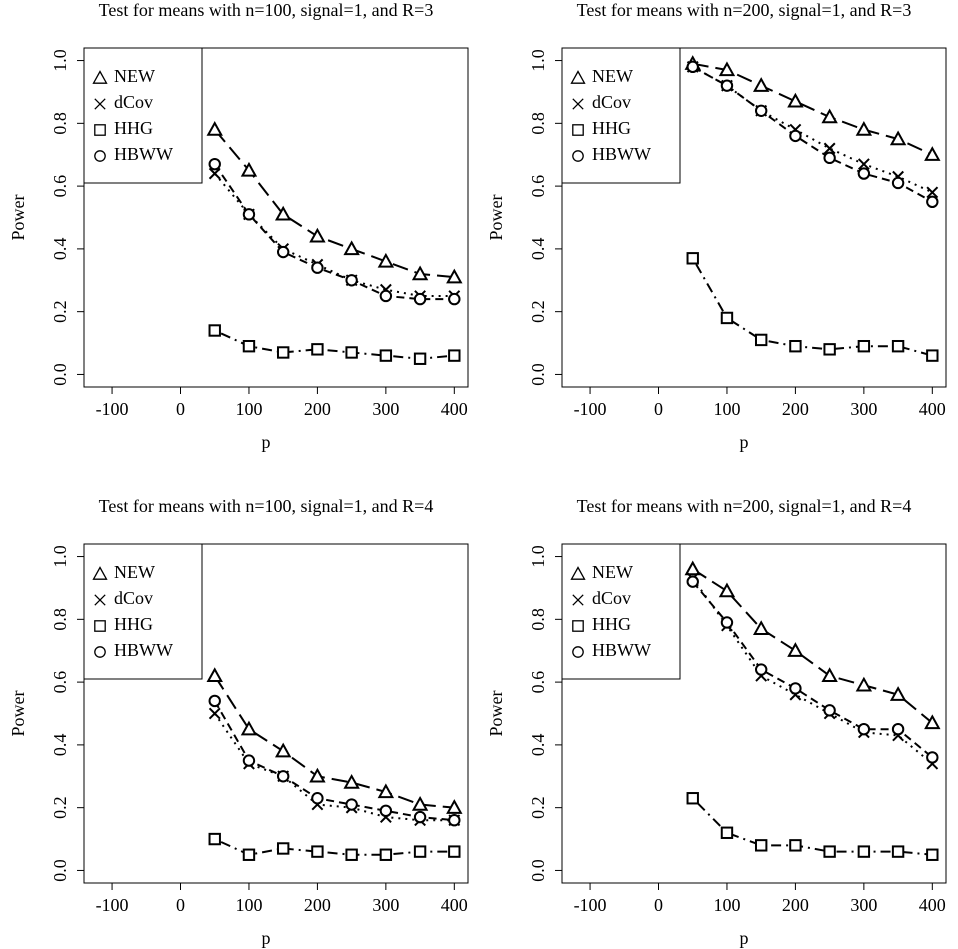 This screenshot has width=958, height=949. Describe the element at coordinates (266, 938) in the screenshot. I see `x-axis-label: p` at that location.